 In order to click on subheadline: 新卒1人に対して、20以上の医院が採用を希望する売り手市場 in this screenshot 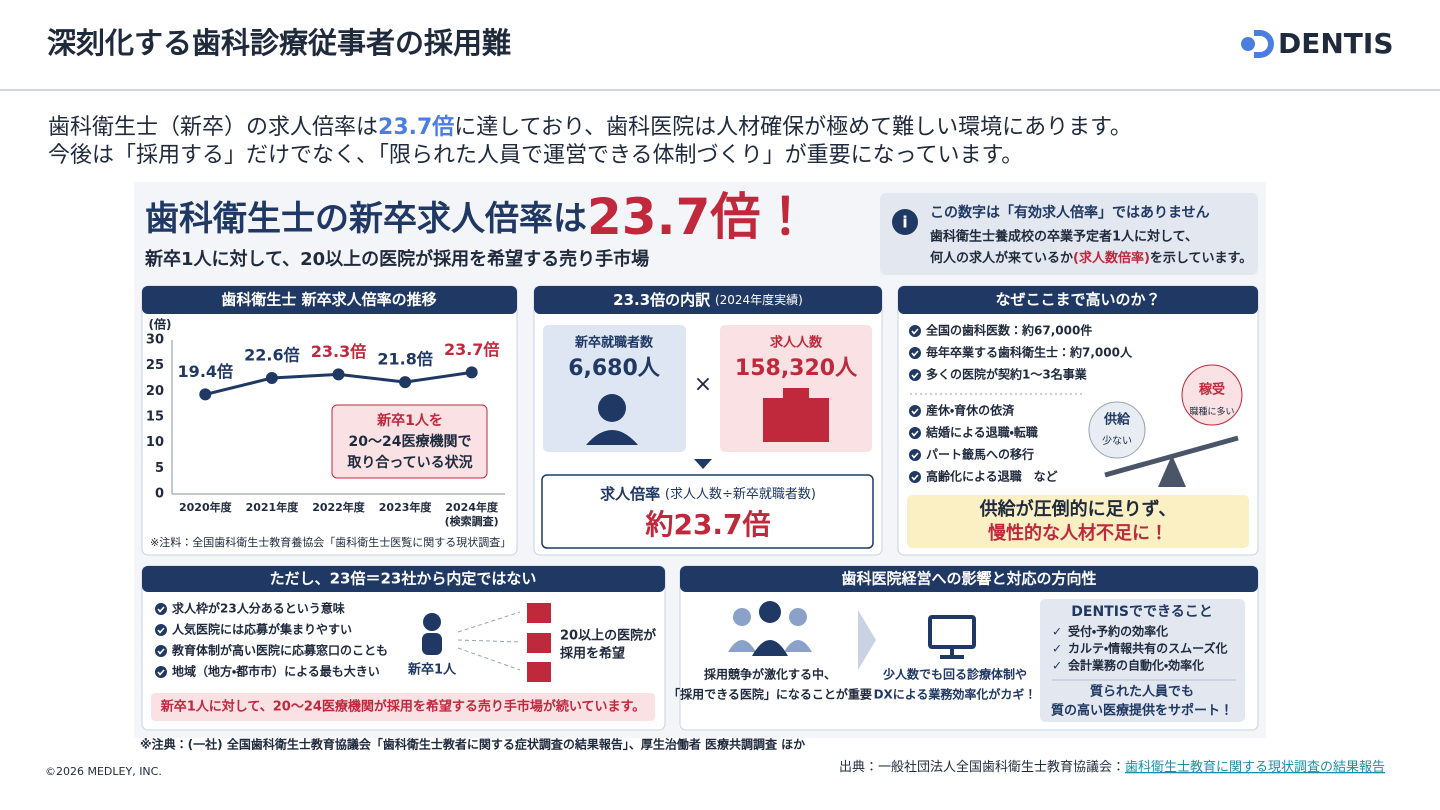, I will do `click(396, 259)`.